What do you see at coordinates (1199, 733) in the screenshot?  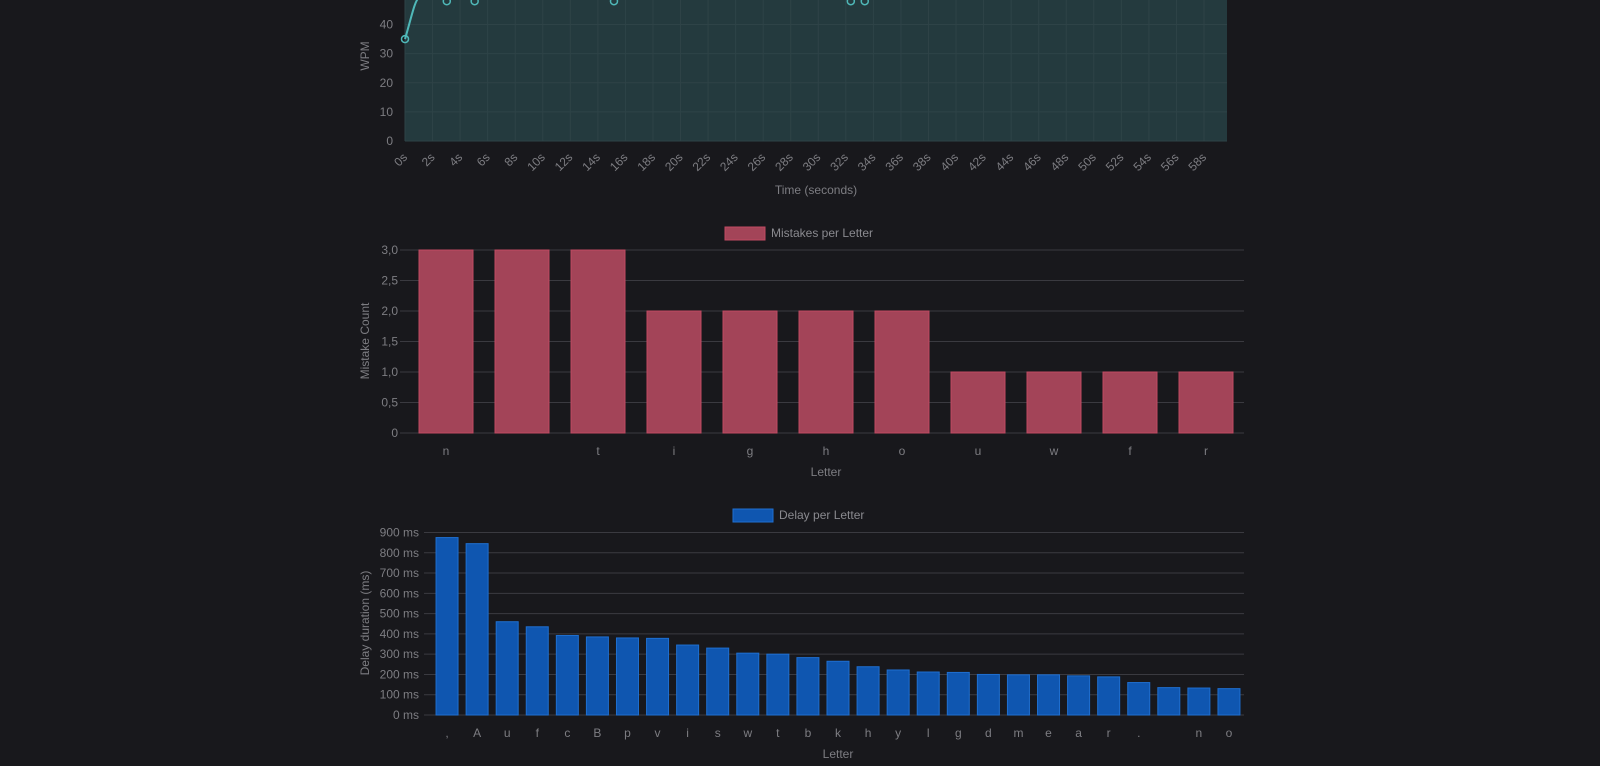 I see `delay-x-tick: n` at bounding box center [1199, 733].